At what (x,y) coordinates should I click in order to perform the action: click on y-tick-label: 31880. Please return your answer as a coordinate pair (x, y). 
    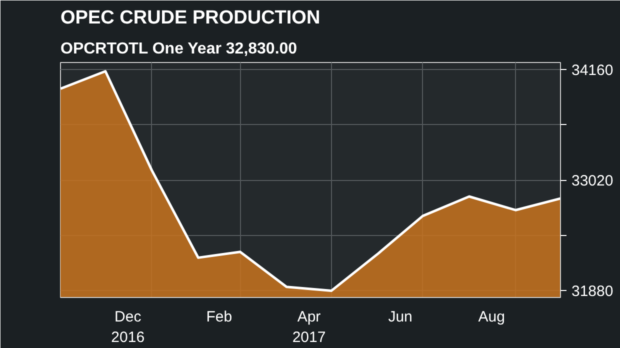
    Looking at the image, I should click on (593, 291).